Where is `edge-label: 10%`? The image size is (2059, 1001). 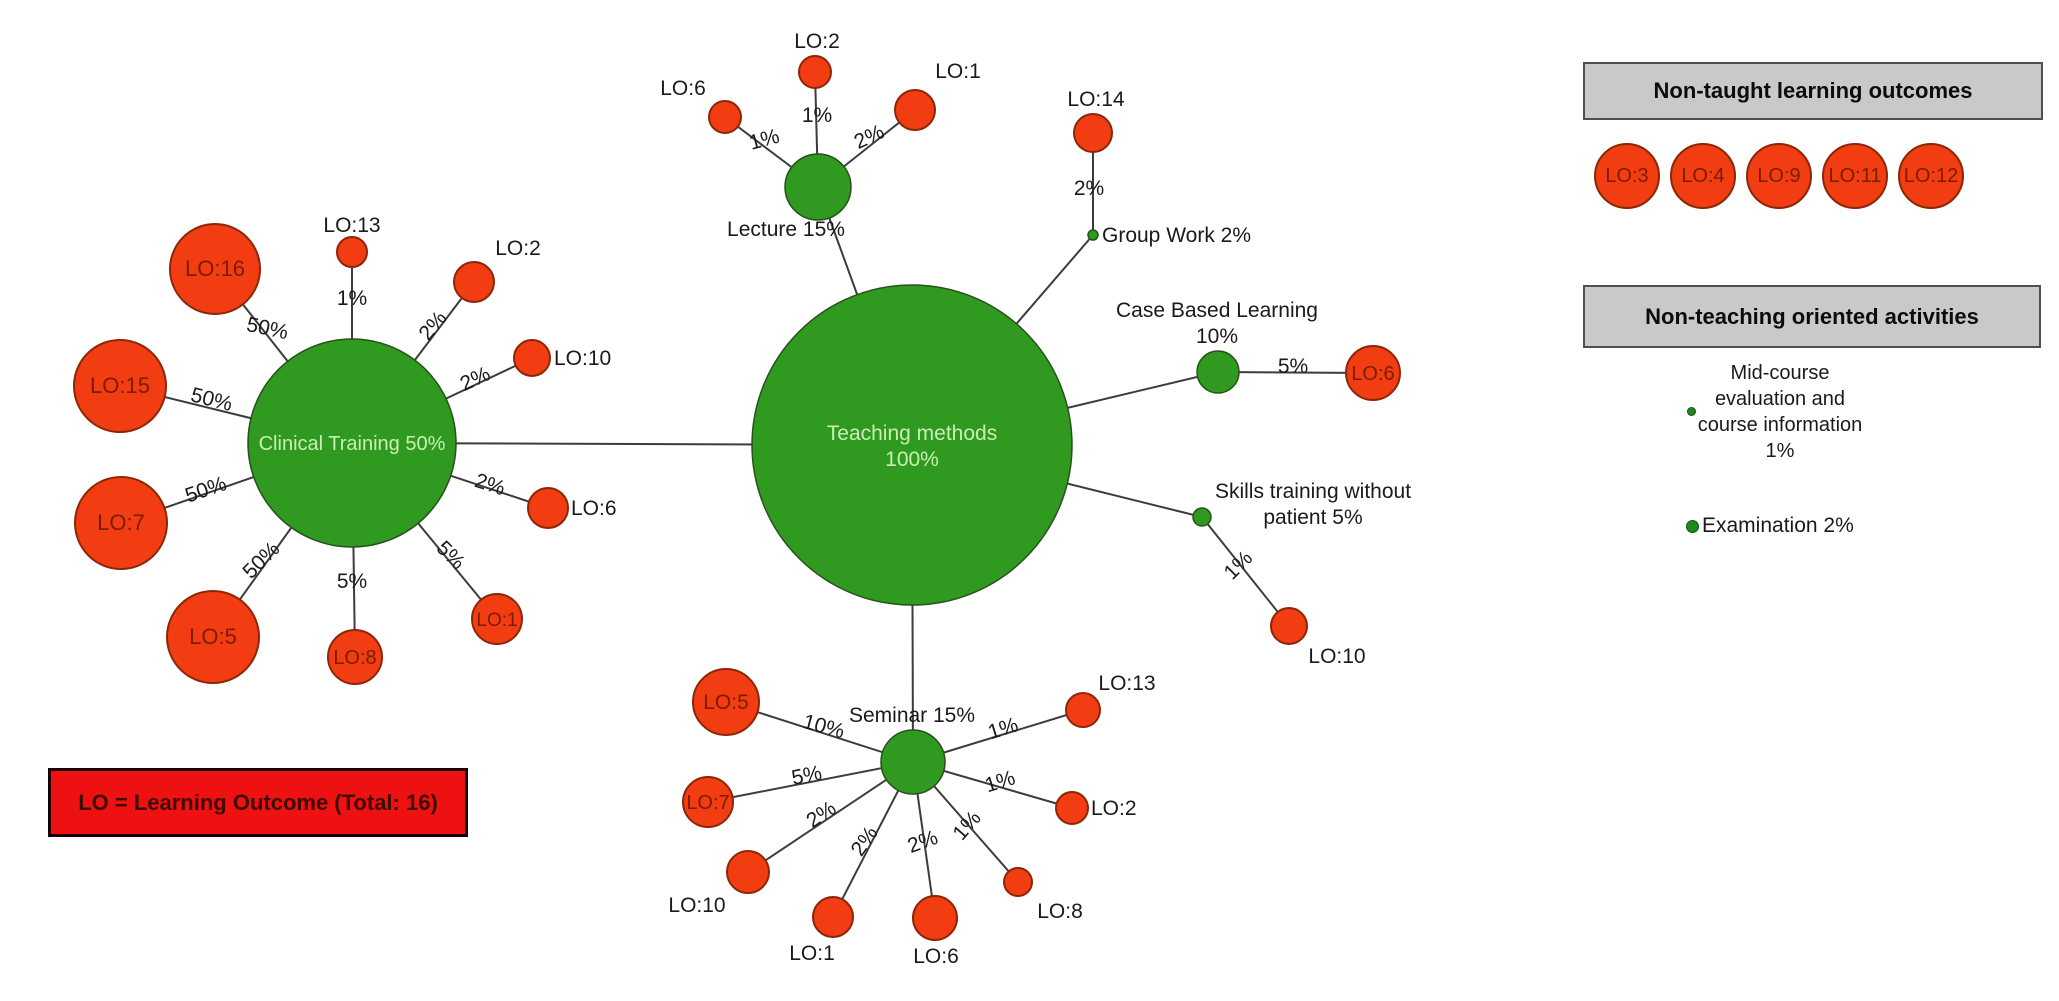 edge-label: 10% is located at coordinates (823, 726).